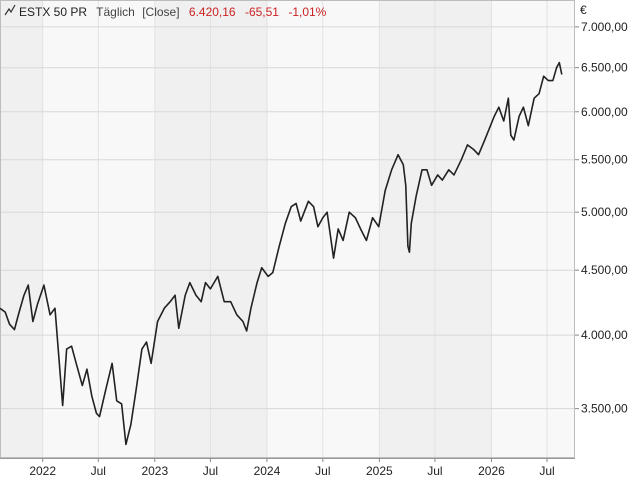 The width and height of the screenshot is (640, 480). Describe the element at coordinates (604, 409) in the screenshot. I see `y-tick-label: 3.500,00` at that location.